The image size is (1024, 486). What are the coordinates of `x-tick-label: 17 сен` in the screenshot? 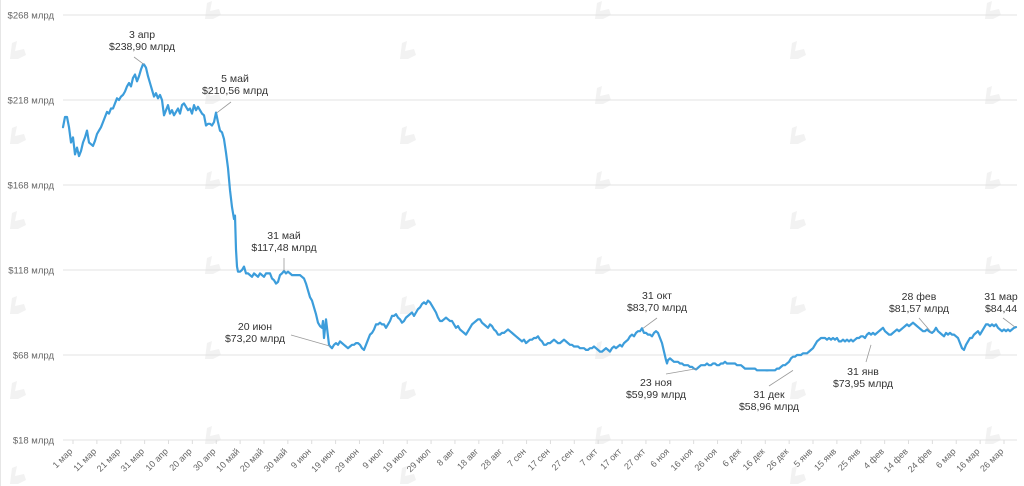 It's located at (539, 459).